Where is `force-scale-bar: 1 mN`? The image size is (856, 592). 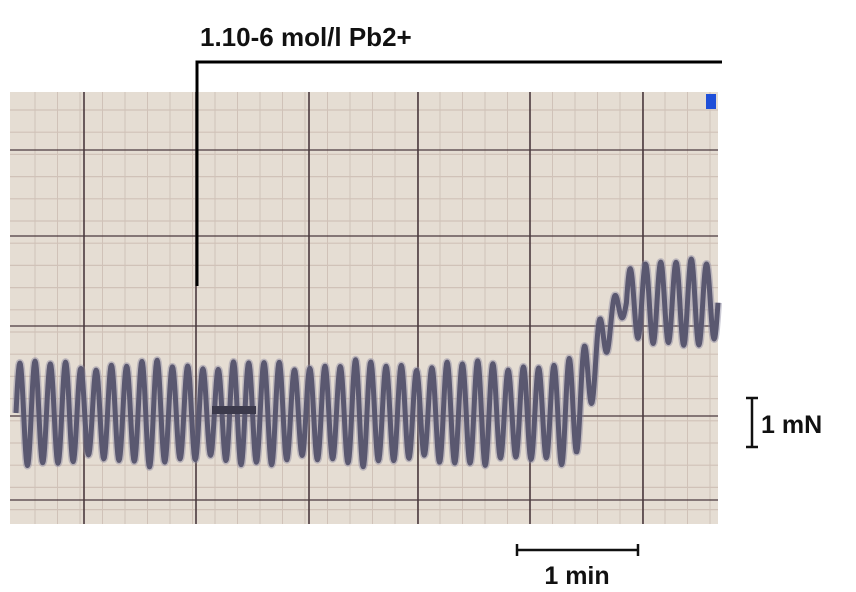 force-scale-bar: 1 mN is located at coordinates (784, 422).